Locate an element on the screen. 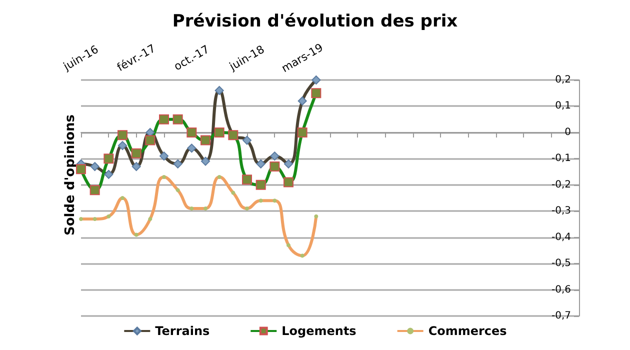 The height and width of the screenshot is (350, 630). y-tick-label: 0 is located at coordinates (567, 132).